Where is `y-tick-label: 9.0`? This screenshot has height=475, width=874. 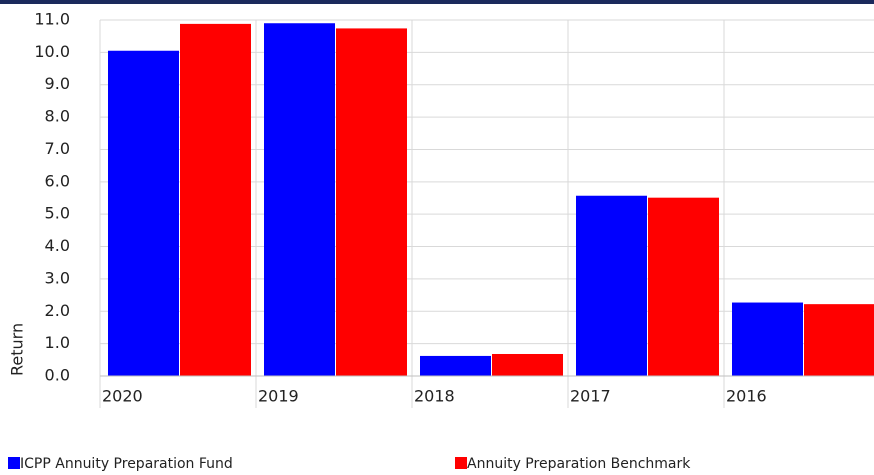 y-tick-label: 9.0 is located at coordinates (57, 83).